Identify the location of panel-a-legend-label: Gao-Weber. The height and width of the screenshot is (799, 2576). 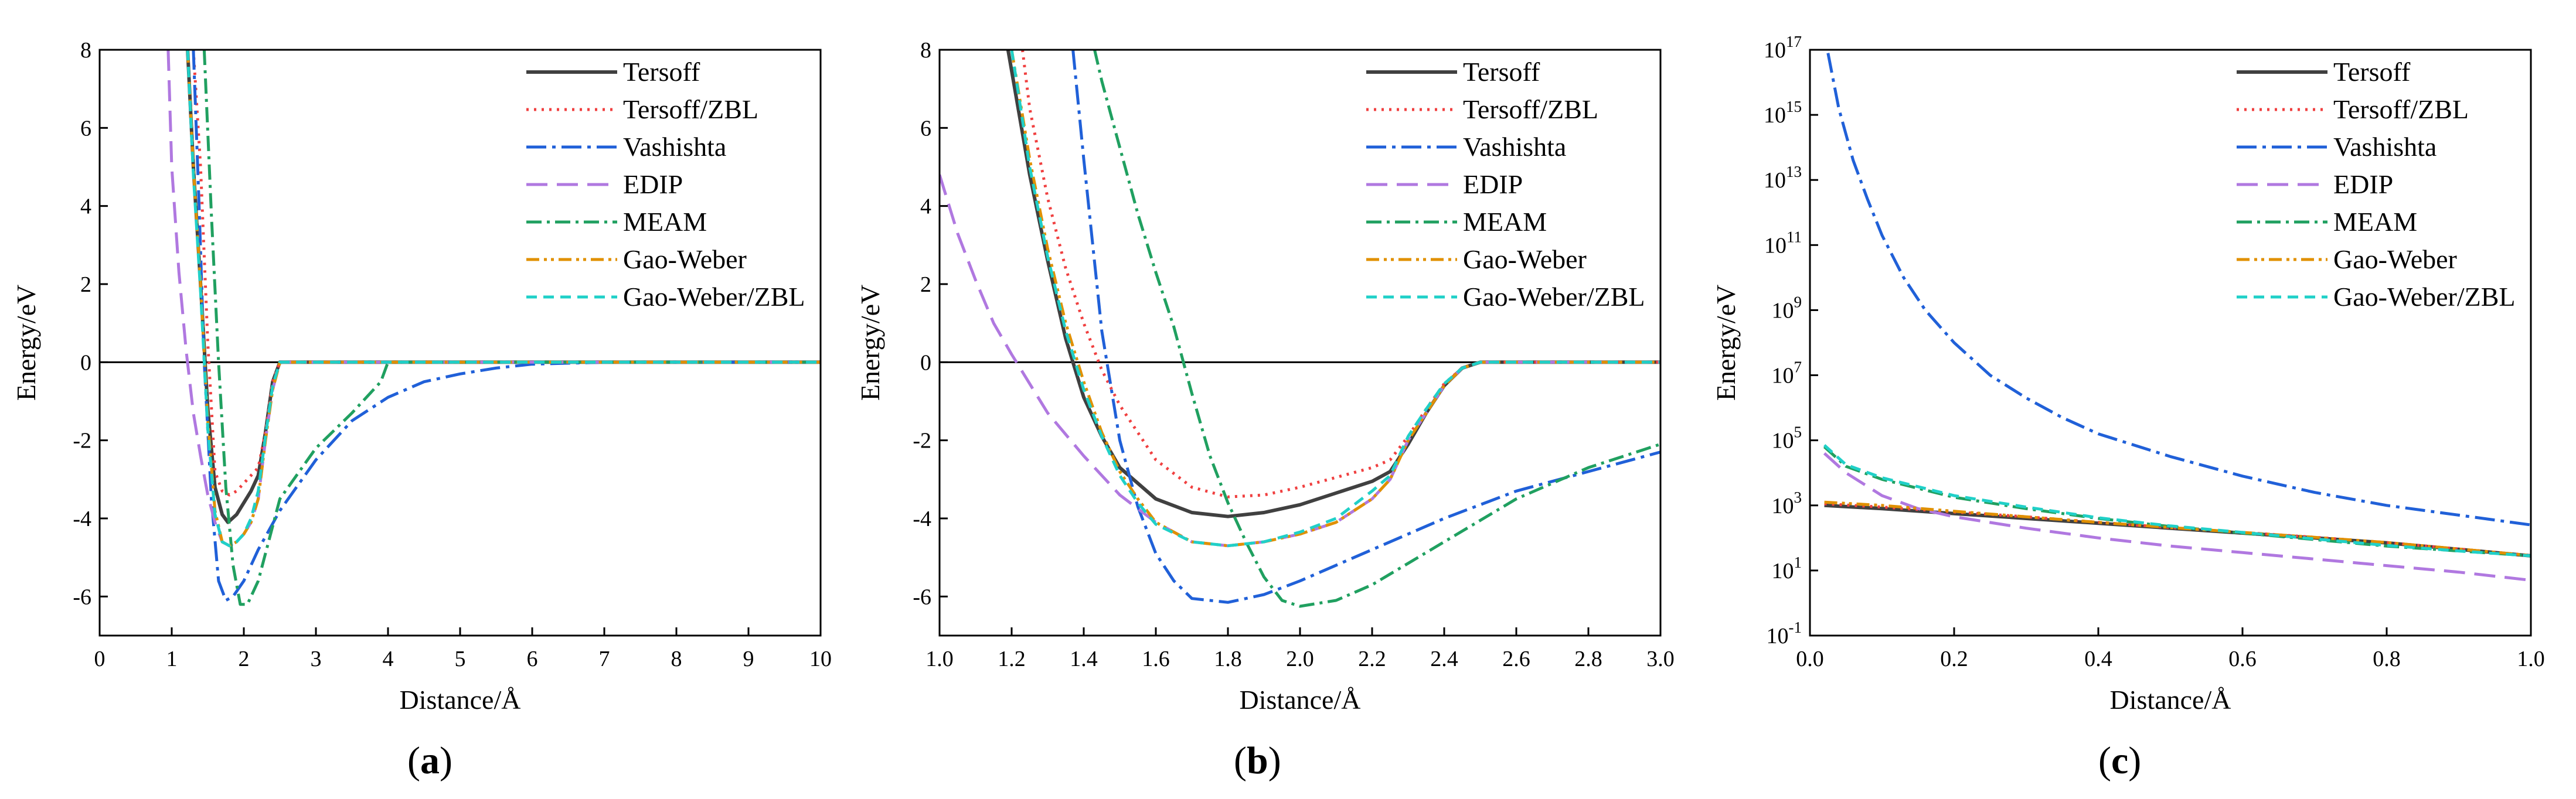
(685, 259).